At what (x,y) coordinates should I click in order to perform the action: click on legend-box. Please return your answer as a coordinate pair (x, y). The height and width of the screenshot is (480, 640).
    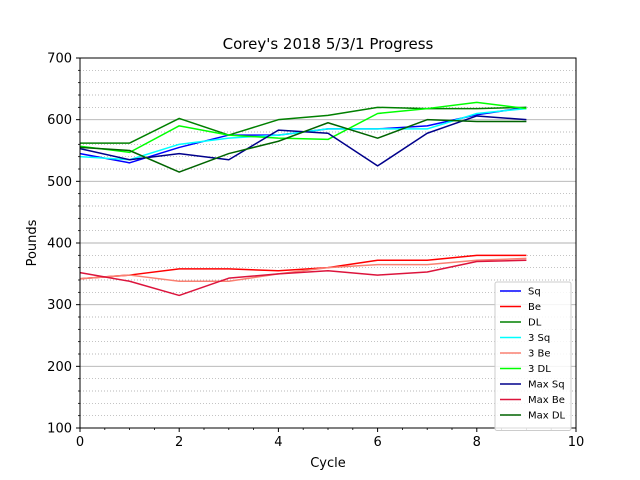
    Looking at the image, I should click on (533, 356).